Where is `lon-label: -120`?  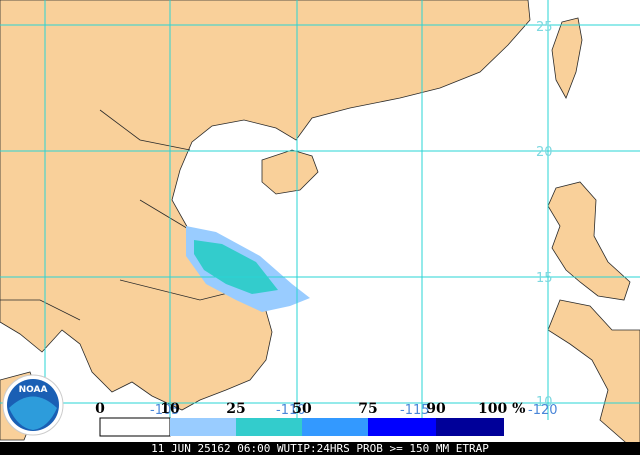 lon-label: -120 is located at coordinates (543, 410).